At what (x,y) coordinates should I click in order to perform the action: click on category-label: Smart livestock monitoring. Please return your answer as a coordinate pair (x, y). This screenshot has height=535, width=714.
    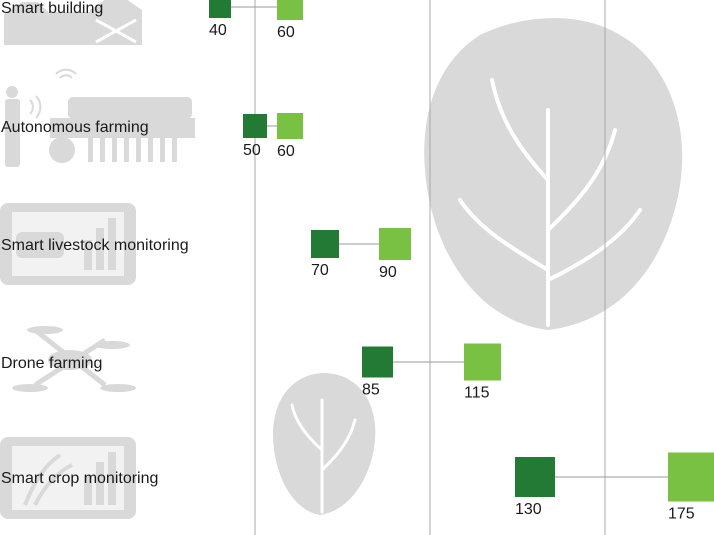
    Looking at the image, I should click on (95, 245).